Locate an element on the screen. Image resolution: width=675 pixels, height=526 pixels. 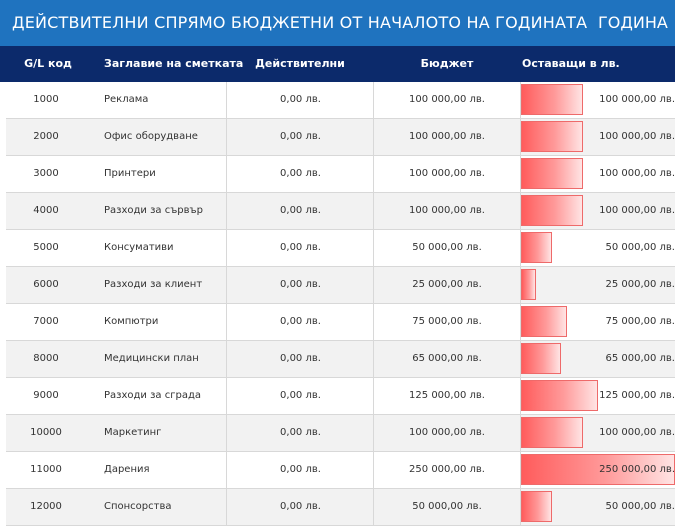
gl-code-cell: 6000 is located at coordinates (46, 284).